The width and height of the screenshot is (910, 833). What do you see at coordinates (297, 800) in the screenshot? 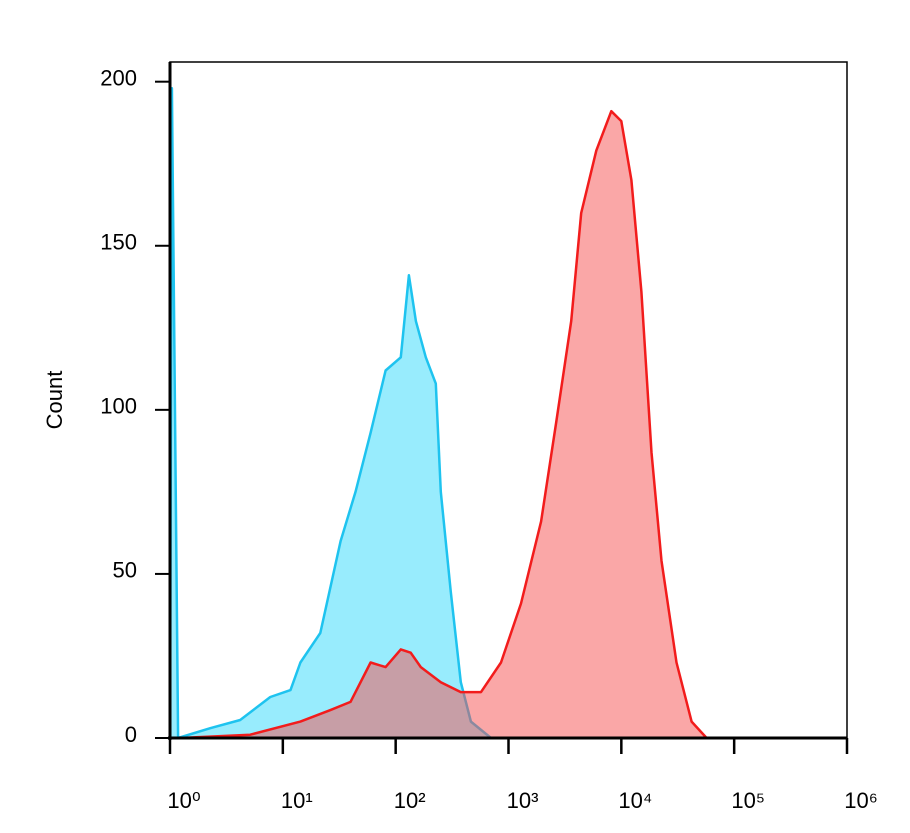
I see `x-tick-label: 10¹` at bounding box center [297, 800].